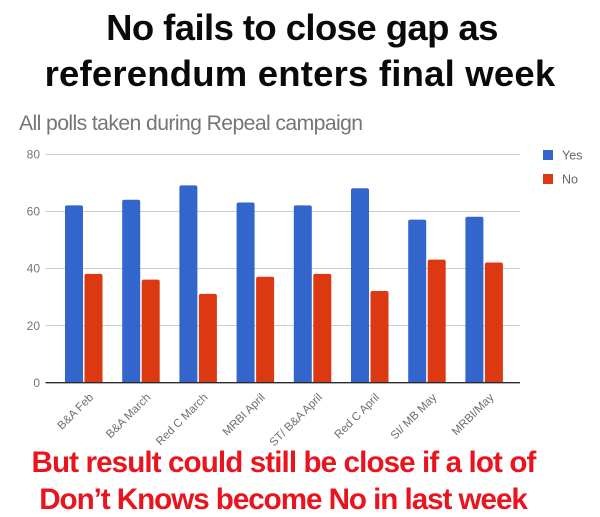 The image size is (600, 517). What do you see at coordinates (473, 414) in the screenshot?
I see `svg-text: MRBI/May` at bounding box center [473, 414].